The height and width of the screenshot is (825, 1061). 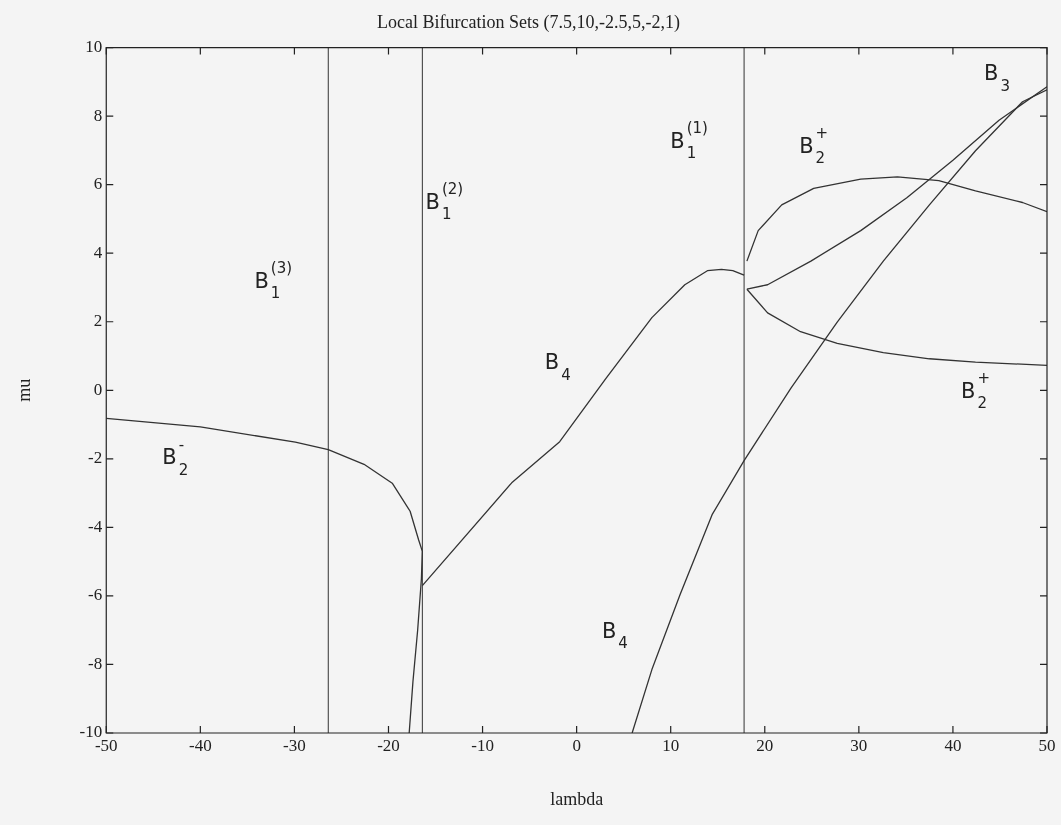 What do you see at coordinates (577, 798) in the screenshot?
I see `x-axis-title: lambda` at bounding box center [577, 798].